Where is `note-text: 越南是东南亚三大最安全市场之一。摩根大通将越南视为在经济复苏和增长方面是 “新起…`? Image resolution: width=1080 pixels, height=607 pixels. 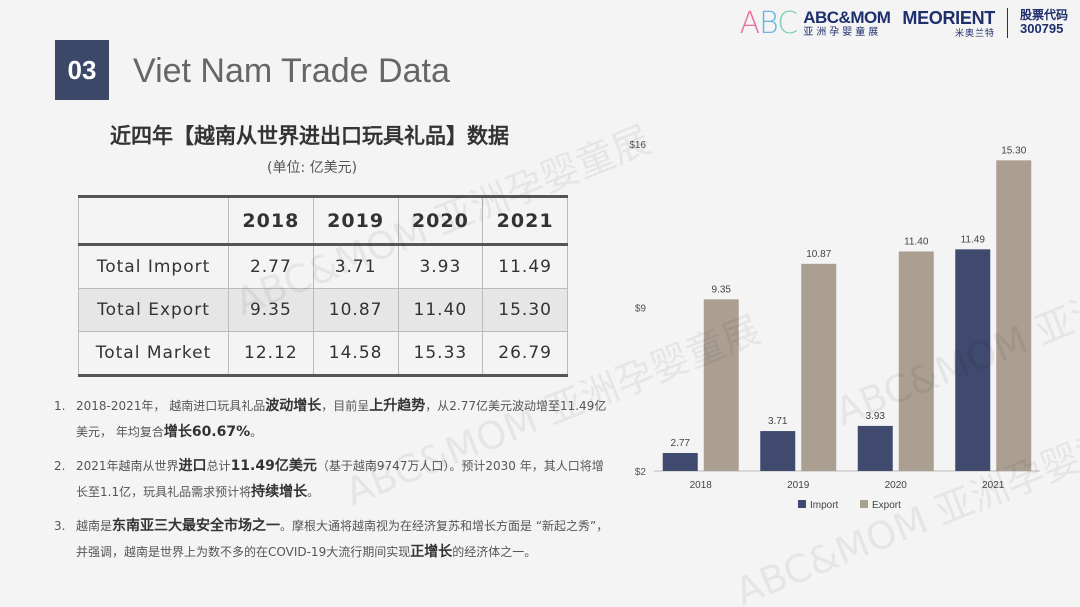
note-text: 越南是东南亚三大最安全市场之一。摩根大通将越南视为在经济复苏和增长方面是 “新起… is located at coordinates (345, 539).